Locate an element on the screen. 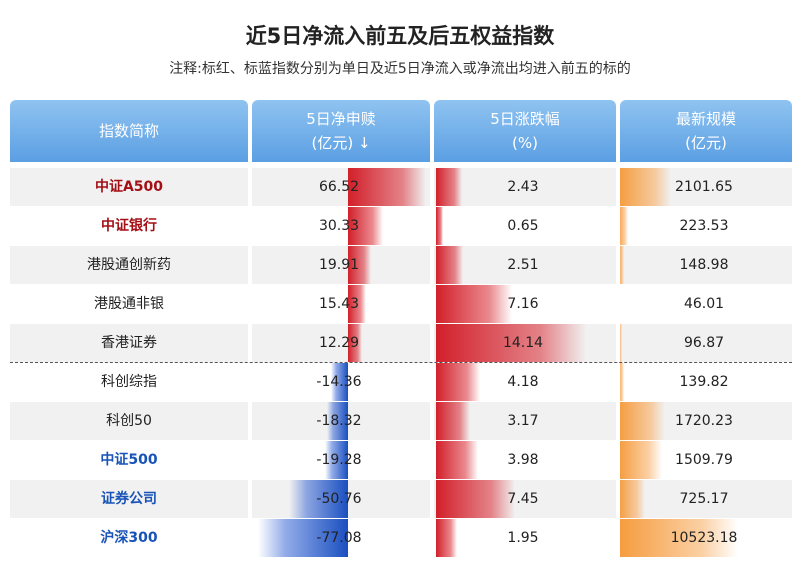 The height and width of the screenshot is (568, 800). net-flow-cell: 15.43 is located at coordinates (339, 304).